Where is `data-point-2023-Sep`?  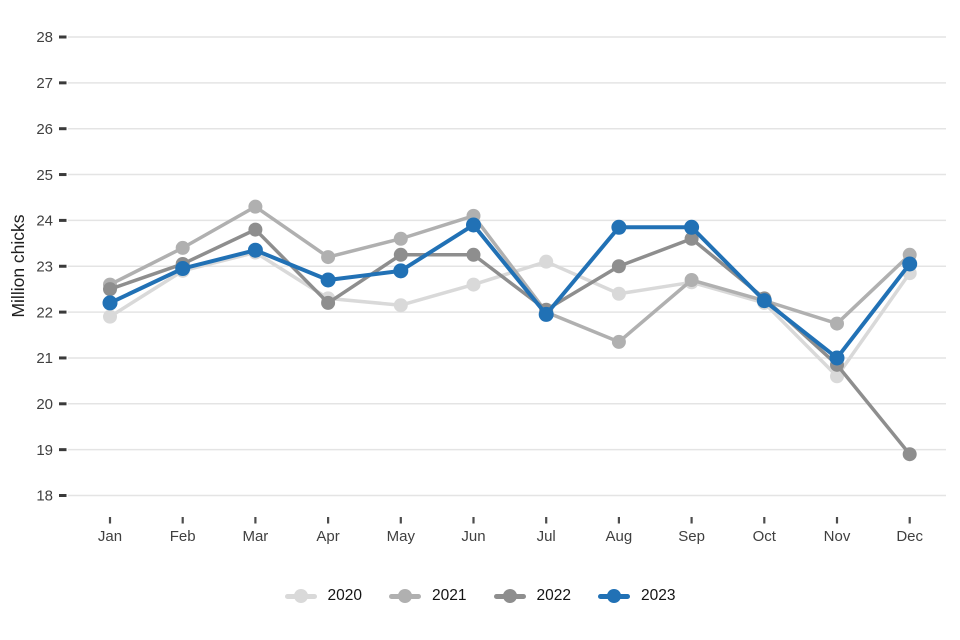
data-point-2023-Sep is located at coordinates (692, 227).